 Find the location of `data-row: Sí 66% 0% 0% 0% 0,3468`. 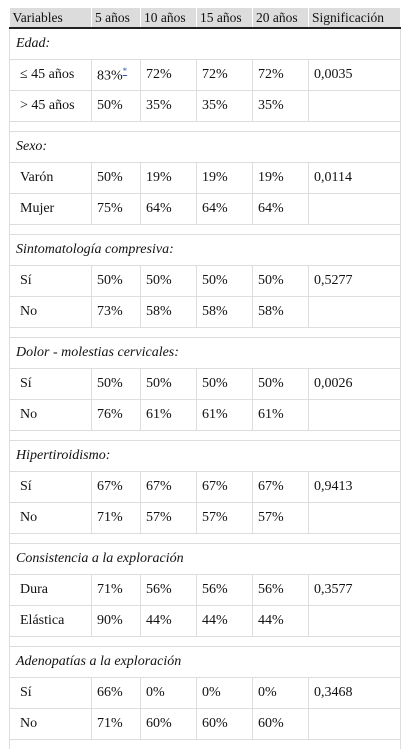

data-row: Sí 66% 0% 0% 0% 0,3468 is located at coordinates (205, 693).